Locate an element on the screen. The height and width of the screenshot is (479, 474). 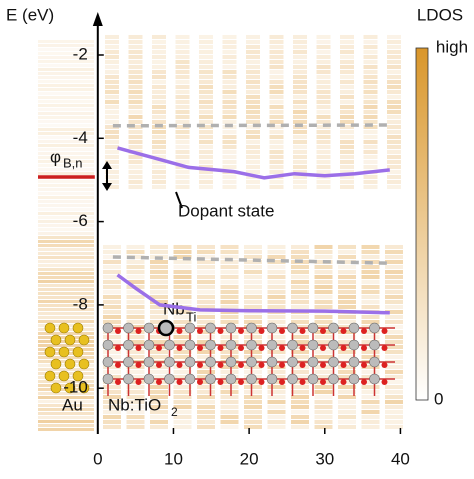
au-atom is located at coordinates (70, 388).